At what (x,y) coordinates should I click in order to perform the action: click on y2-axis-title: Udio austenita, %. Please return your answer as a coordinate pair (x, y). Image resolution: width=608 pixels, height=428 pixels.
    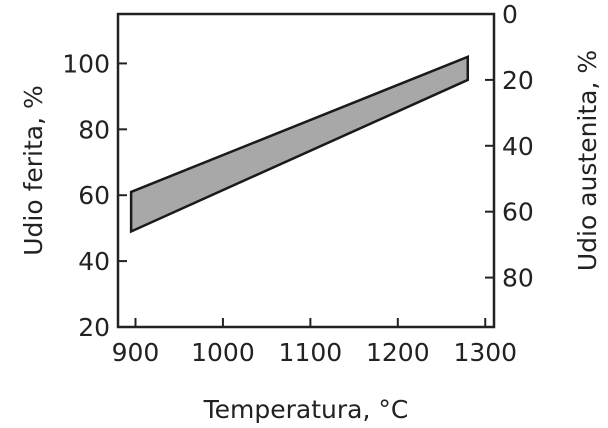
    Looking at the image, I should click on (587, 160).